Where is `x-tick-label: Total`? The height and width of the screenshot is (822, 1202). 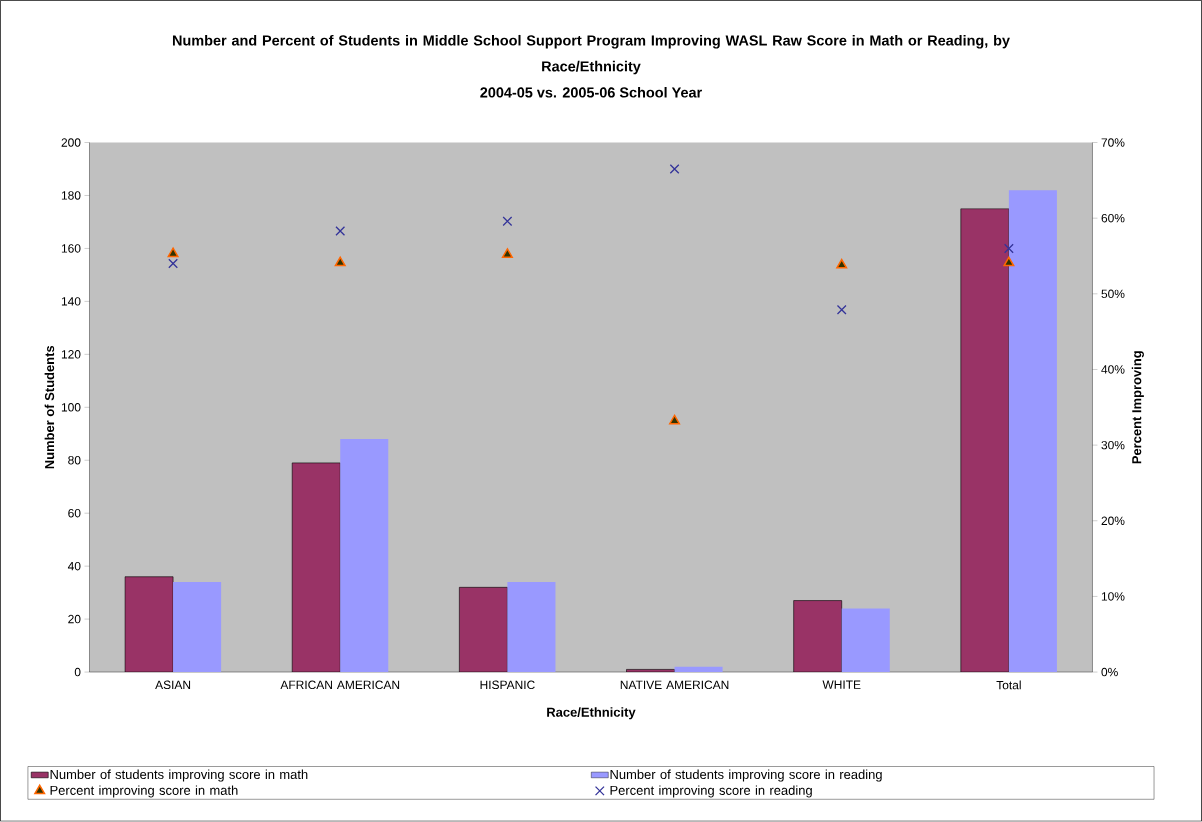 x-tick-label: Total is located at coordinates (1008, 685).